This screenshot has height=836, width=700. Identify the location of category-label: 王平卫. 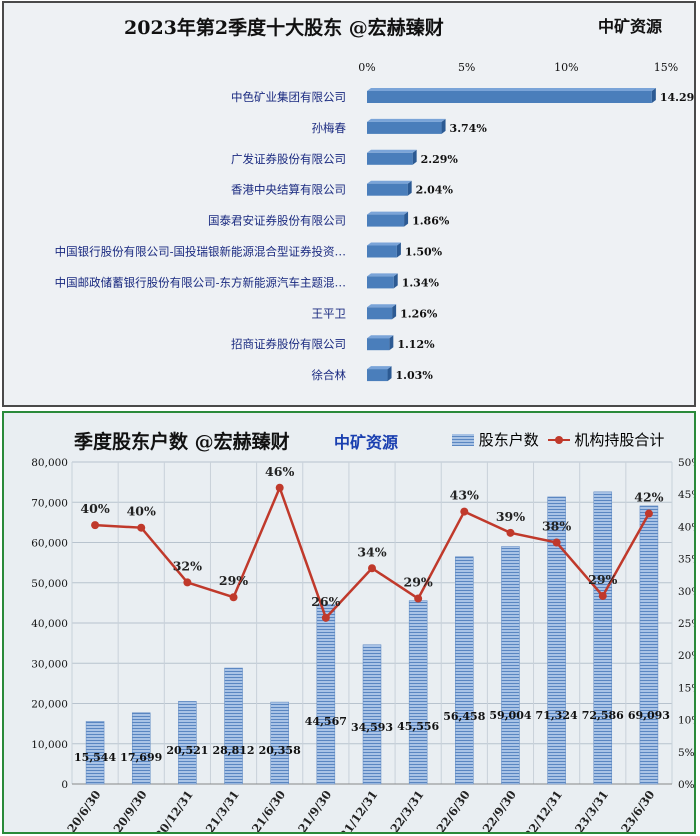
(329, 313).